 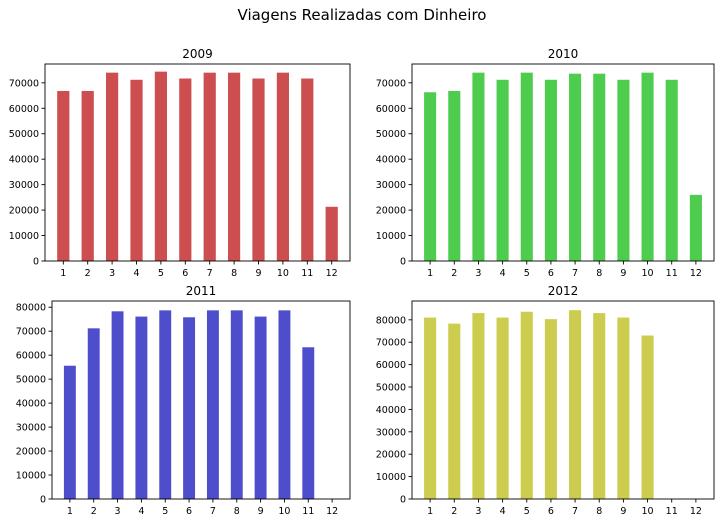 I want to click on panel-title: 2009, so click(x=197, y=54).